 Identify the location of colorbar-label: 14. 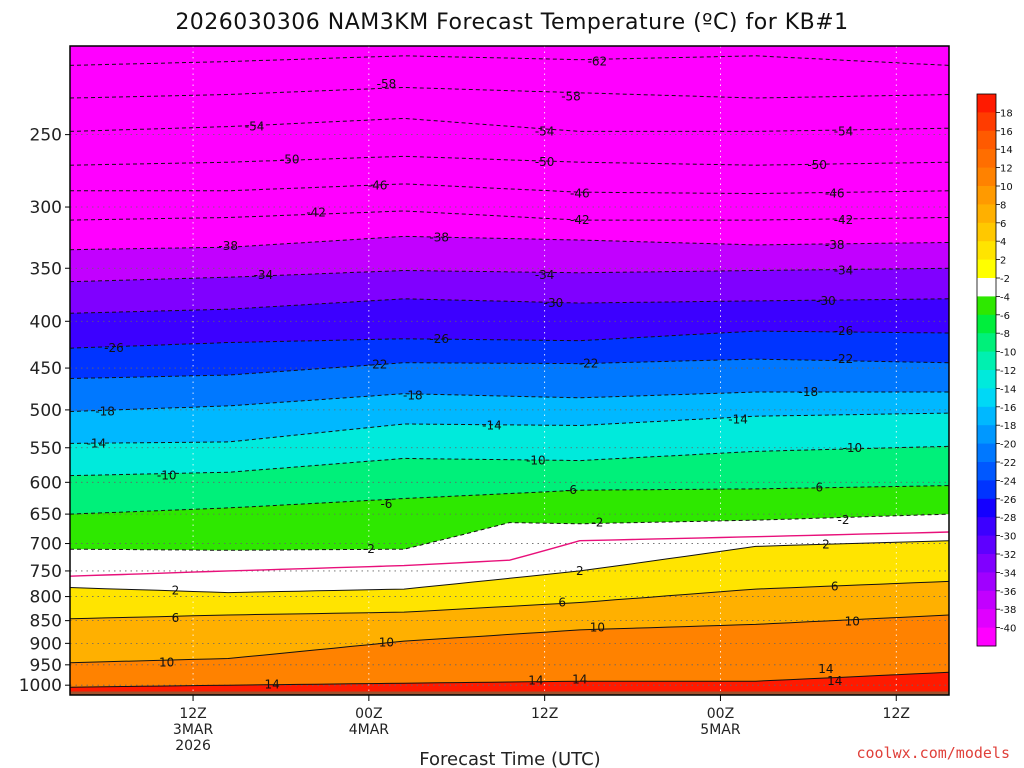
(1006, 150).